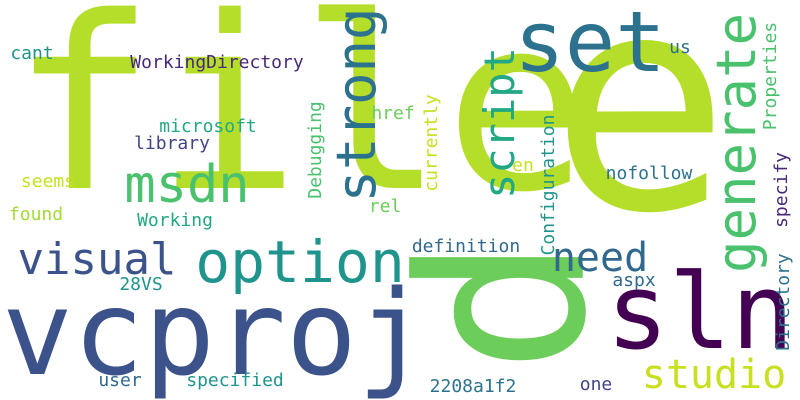 This screenshot has width=800, height=400. I want to click on word-library: library, so click(172, 143).